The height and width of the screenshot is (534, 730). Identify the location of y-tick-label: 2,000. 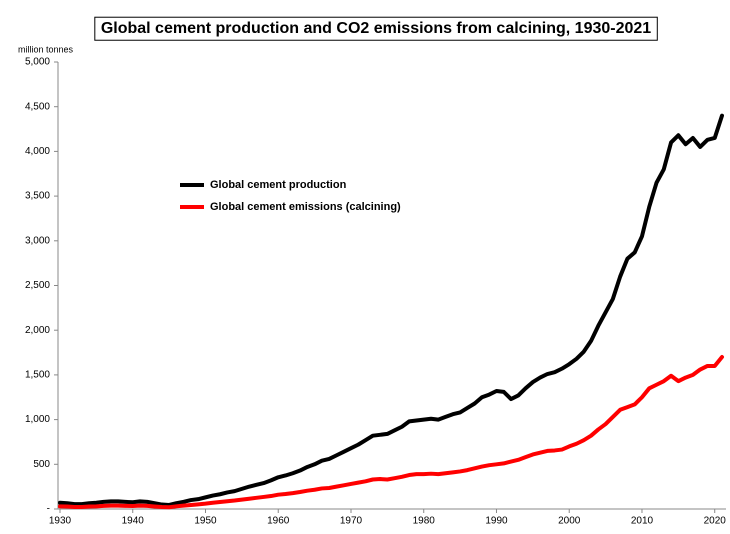
(37, 330).